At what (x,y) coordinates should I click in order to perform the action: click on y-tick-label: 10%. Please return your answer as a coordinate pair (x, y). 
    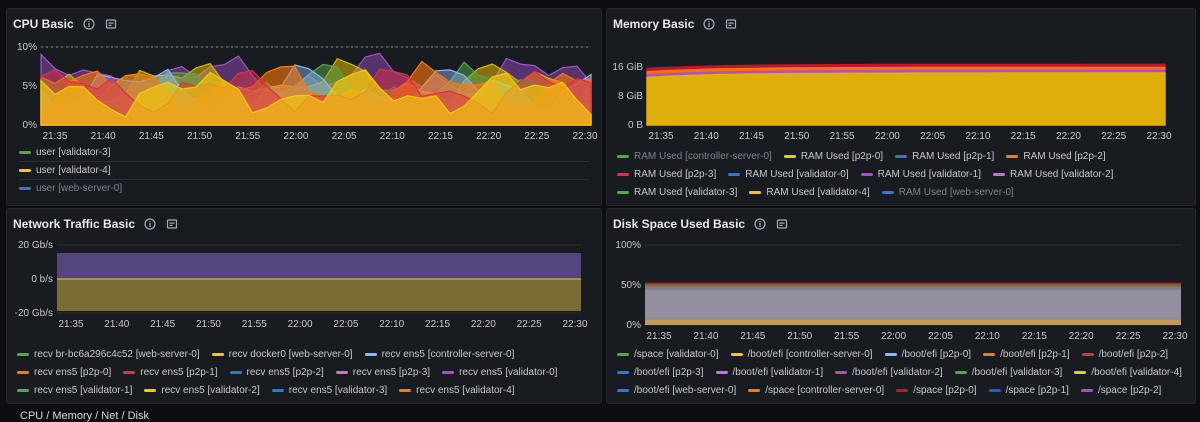
    Looking at the image, I should click on (27, 47).